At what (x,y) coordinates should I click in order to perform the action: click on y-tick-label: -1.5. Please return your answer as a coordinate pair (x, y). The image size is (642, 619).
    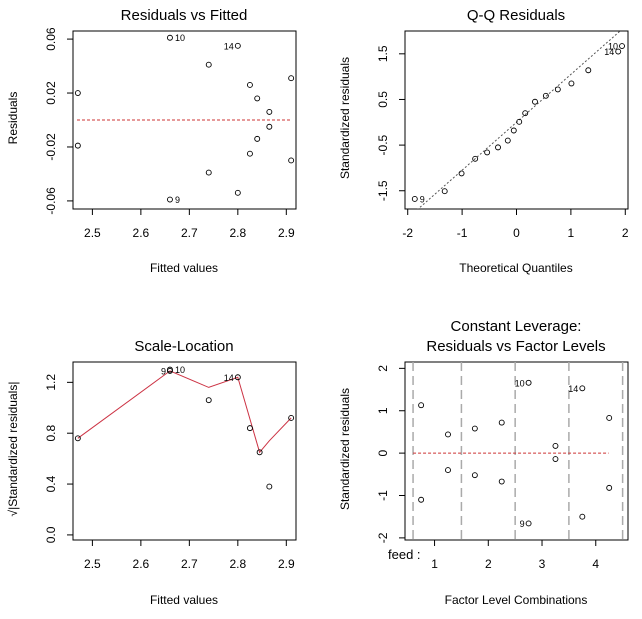
    Looking at the image, I should click on (383, 190).